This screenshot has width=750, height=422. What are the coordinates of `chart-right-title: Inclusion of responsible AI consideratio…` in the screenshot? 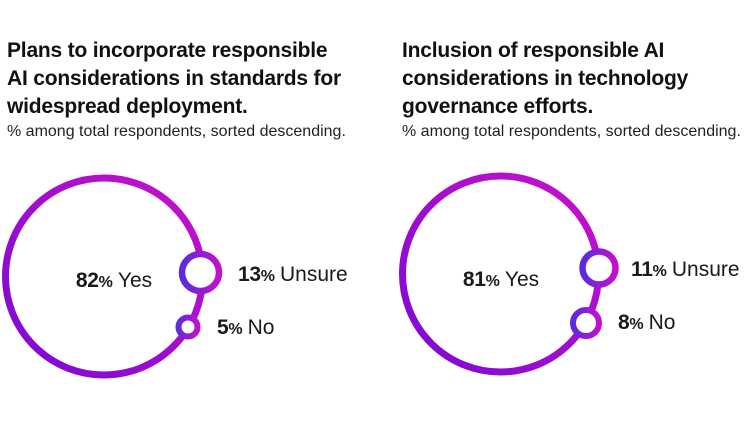 It's located at (545, 79).